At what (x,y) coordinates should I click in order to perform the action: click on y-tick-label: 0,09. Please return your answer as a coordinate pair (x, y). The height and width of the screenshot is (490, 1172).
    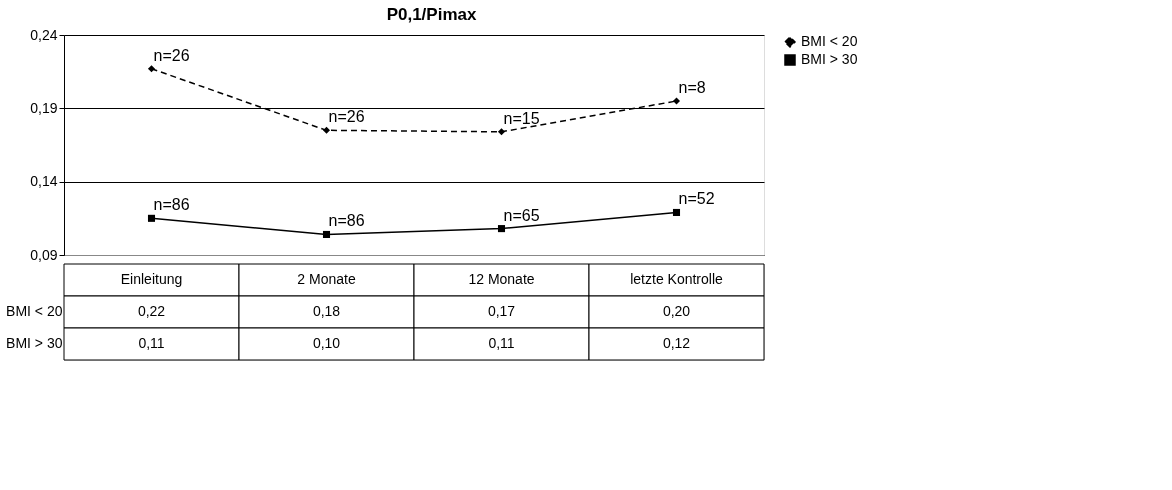
    Looking at the image, I should click on (44, 254).